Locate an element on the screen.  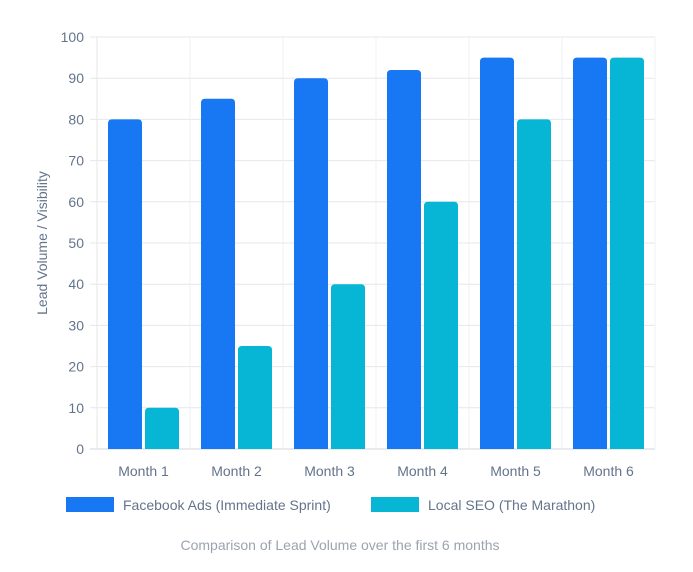
y-tick-label: 0 is located at coordinates (80, 449).